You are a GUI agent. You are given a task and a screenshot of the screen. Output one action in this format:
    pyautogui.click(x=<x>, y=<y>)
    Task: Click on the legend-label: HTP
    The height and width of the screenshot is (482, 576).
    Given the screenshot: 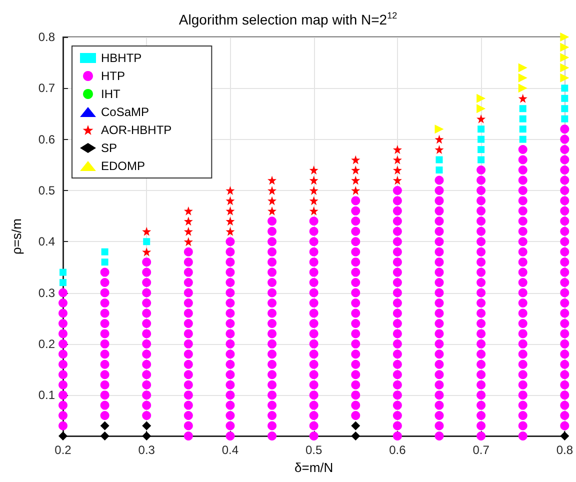 What is the action you would take?
    pyautogui.click(x=113, y=76)
    